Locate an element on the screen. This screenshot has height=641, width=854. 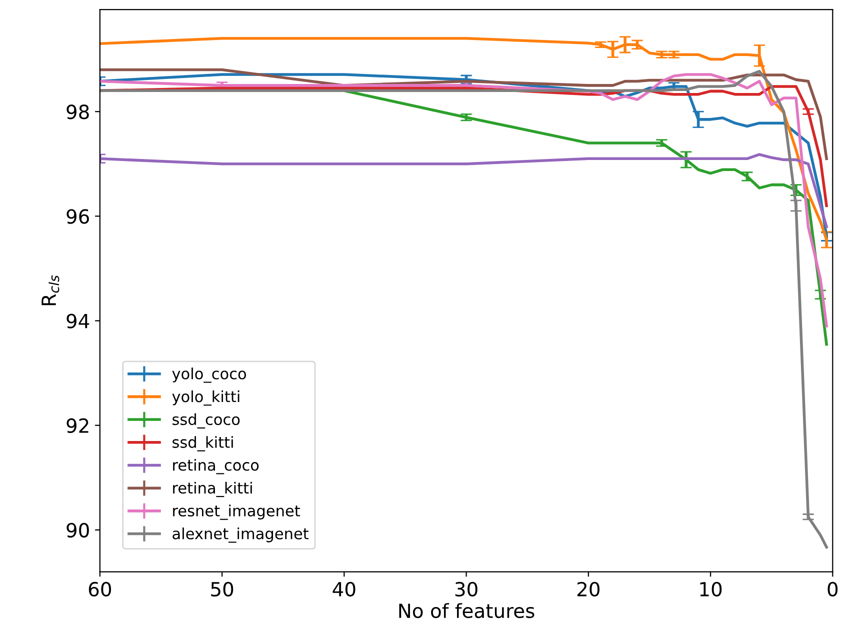
x-tick-label: 30 is located at coordinates (466, 589).